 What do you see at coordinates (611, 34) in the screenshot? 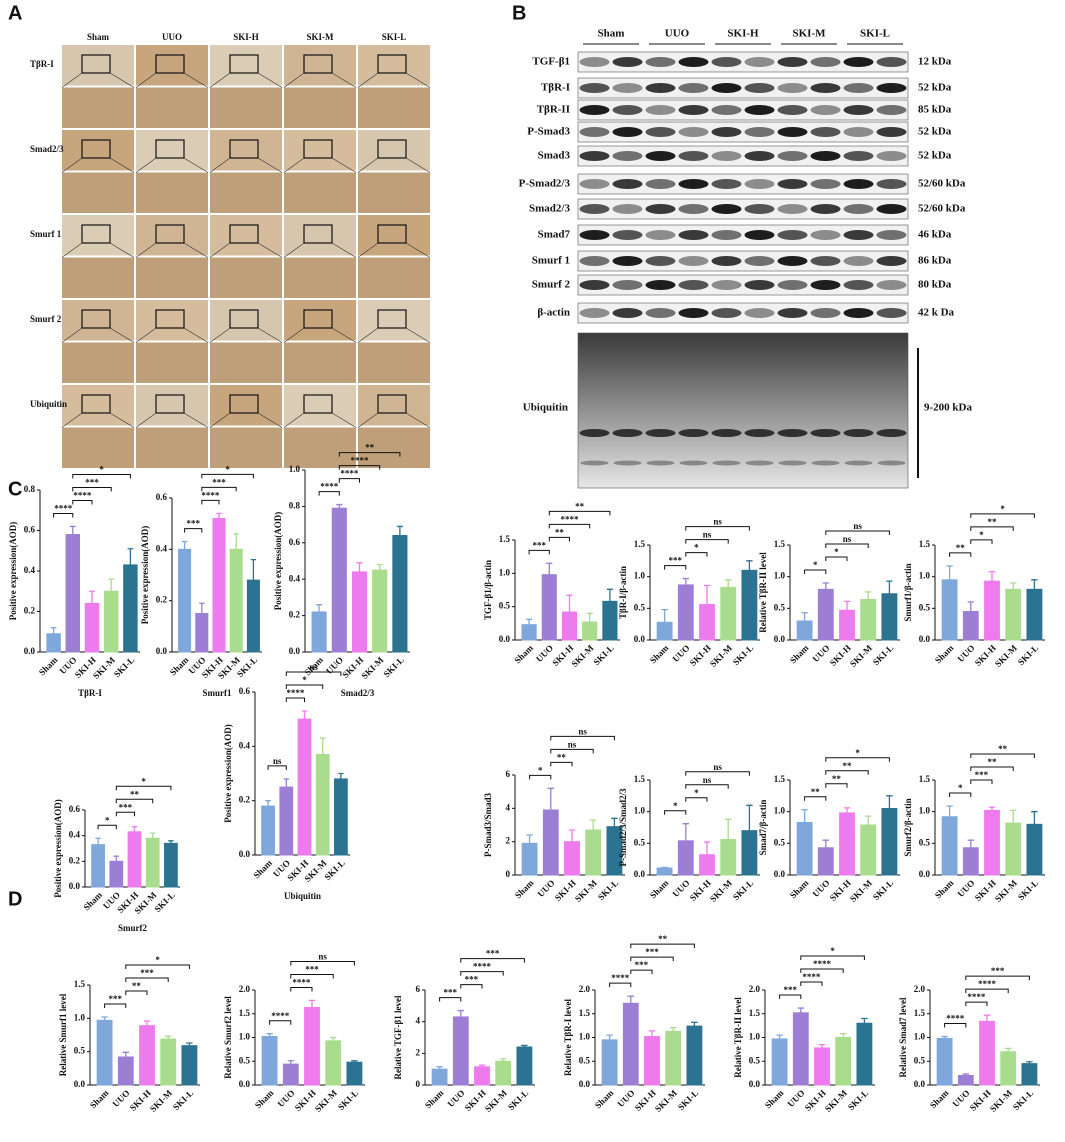
I see `lane-label: Sham` at bounding box center [611, 34].